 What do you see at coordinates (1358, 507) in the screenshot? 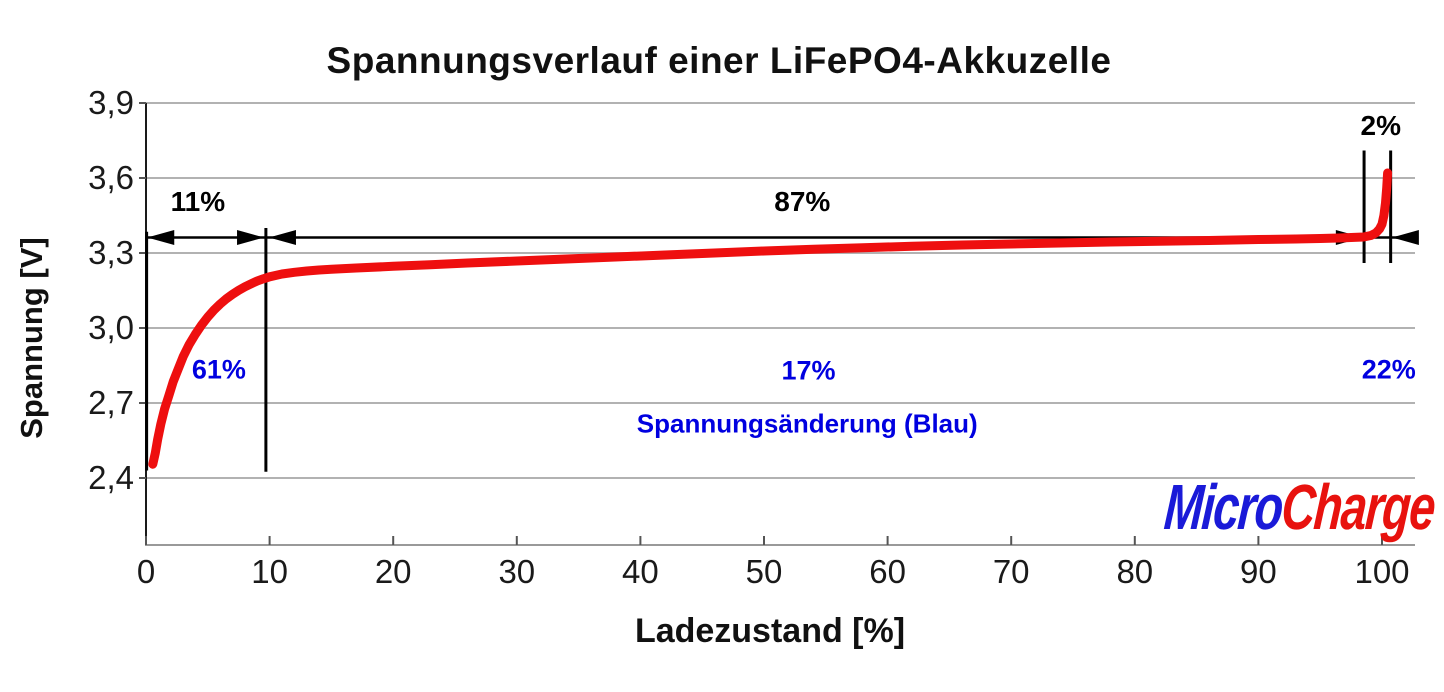
I see `logo-charge: Charge` at bounding box center [1358, 507].